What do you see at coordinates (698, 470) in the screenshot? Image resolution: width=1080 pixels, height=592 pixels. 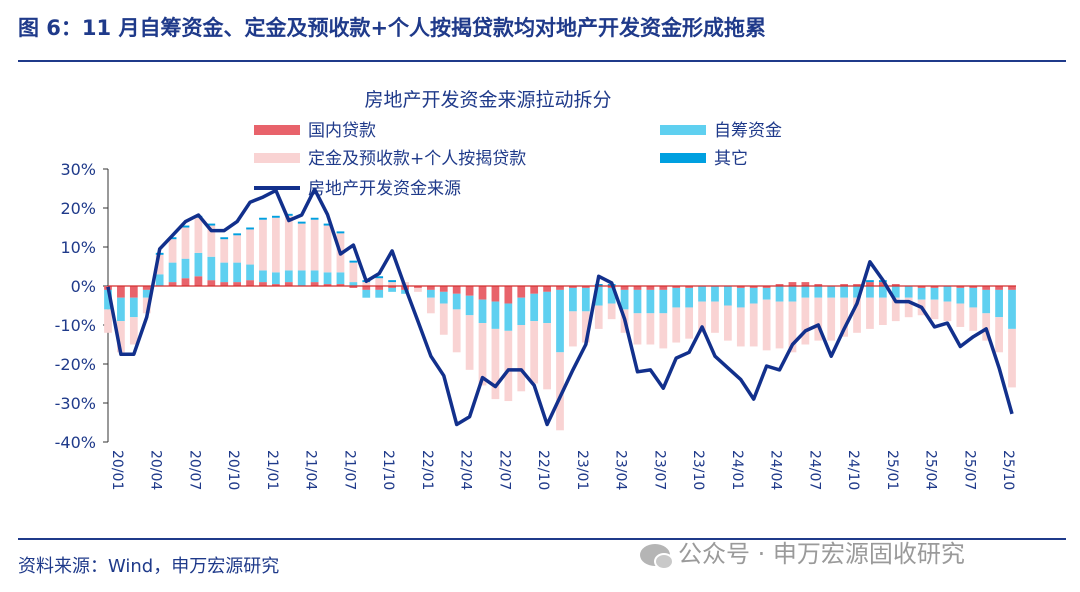 I see `x-tick-label: 23/10` at bounding box center [698, 470].